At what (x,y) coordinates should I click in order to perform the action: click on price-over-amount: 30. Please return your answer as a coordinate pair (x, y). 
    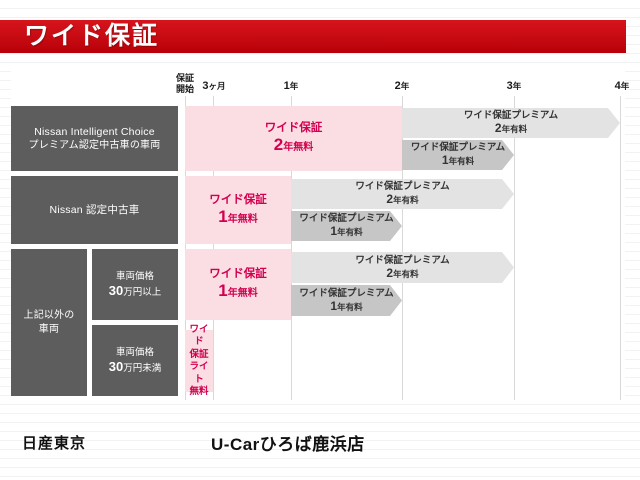
    Looking at the image, I should click on (116, 290).